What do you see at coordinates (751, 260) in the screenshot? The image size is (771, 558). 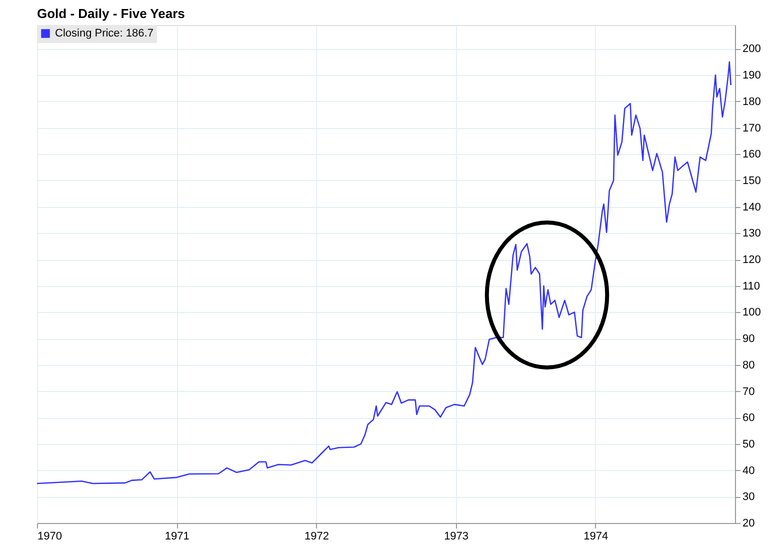 I see `y-tick-label: 120` at bounding box center [751, 260].